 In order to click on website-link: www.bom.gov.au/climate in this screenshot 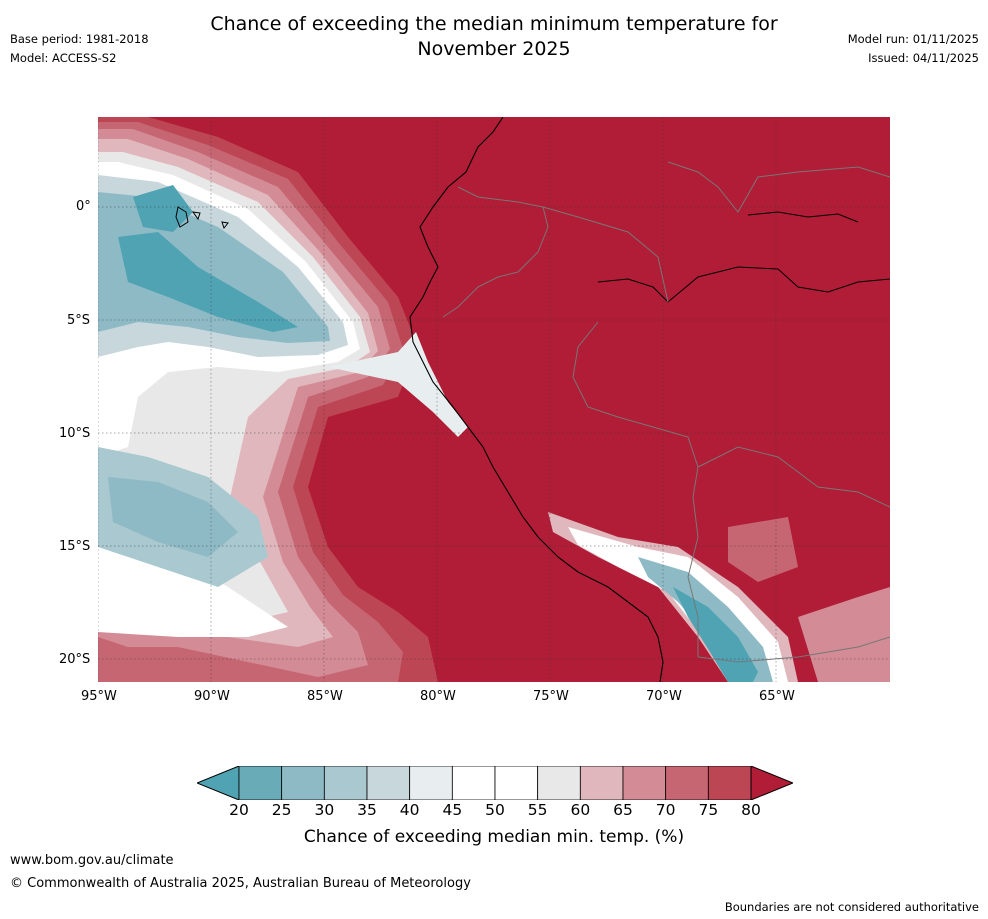, I will do `click(92, 860)`.